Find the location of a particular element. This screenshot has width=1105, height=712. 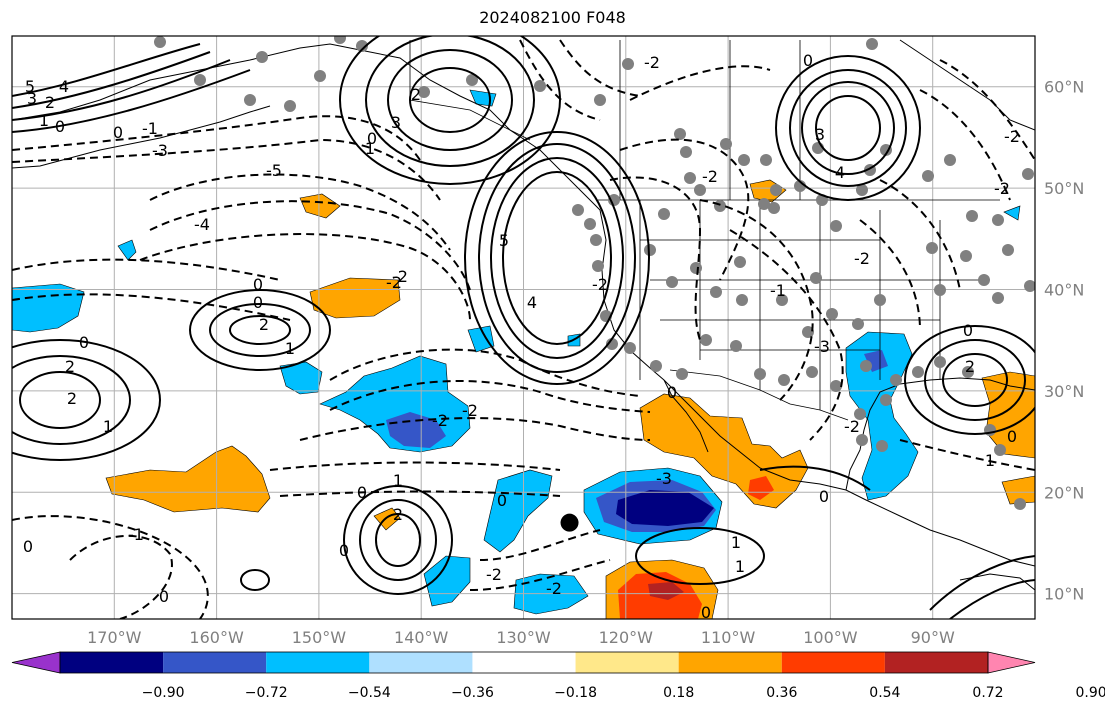

alaska-coast is located at coordinates (306, 127).